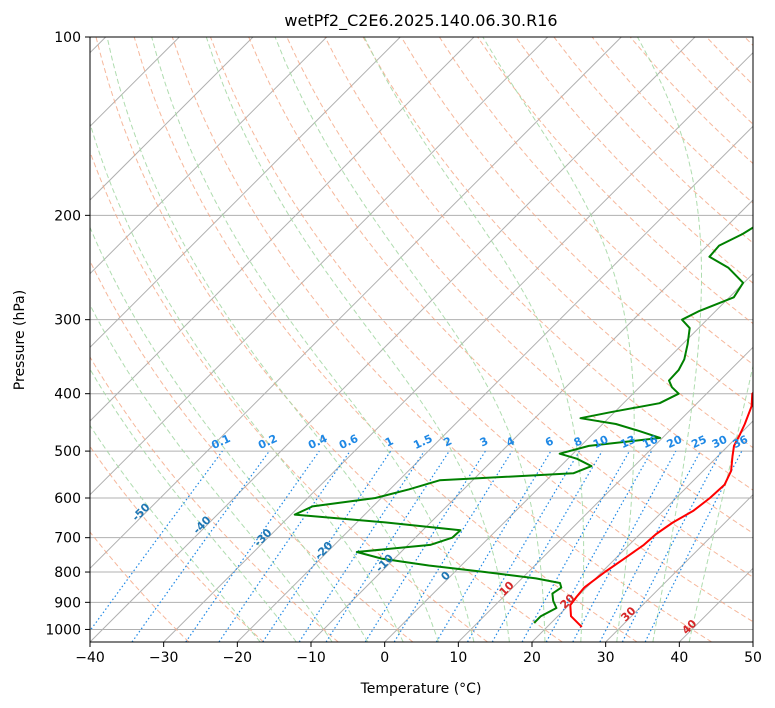  Describe the element at coordinates (311, 658) in the screenshot. I see `x-tick-label: −10` at that location.